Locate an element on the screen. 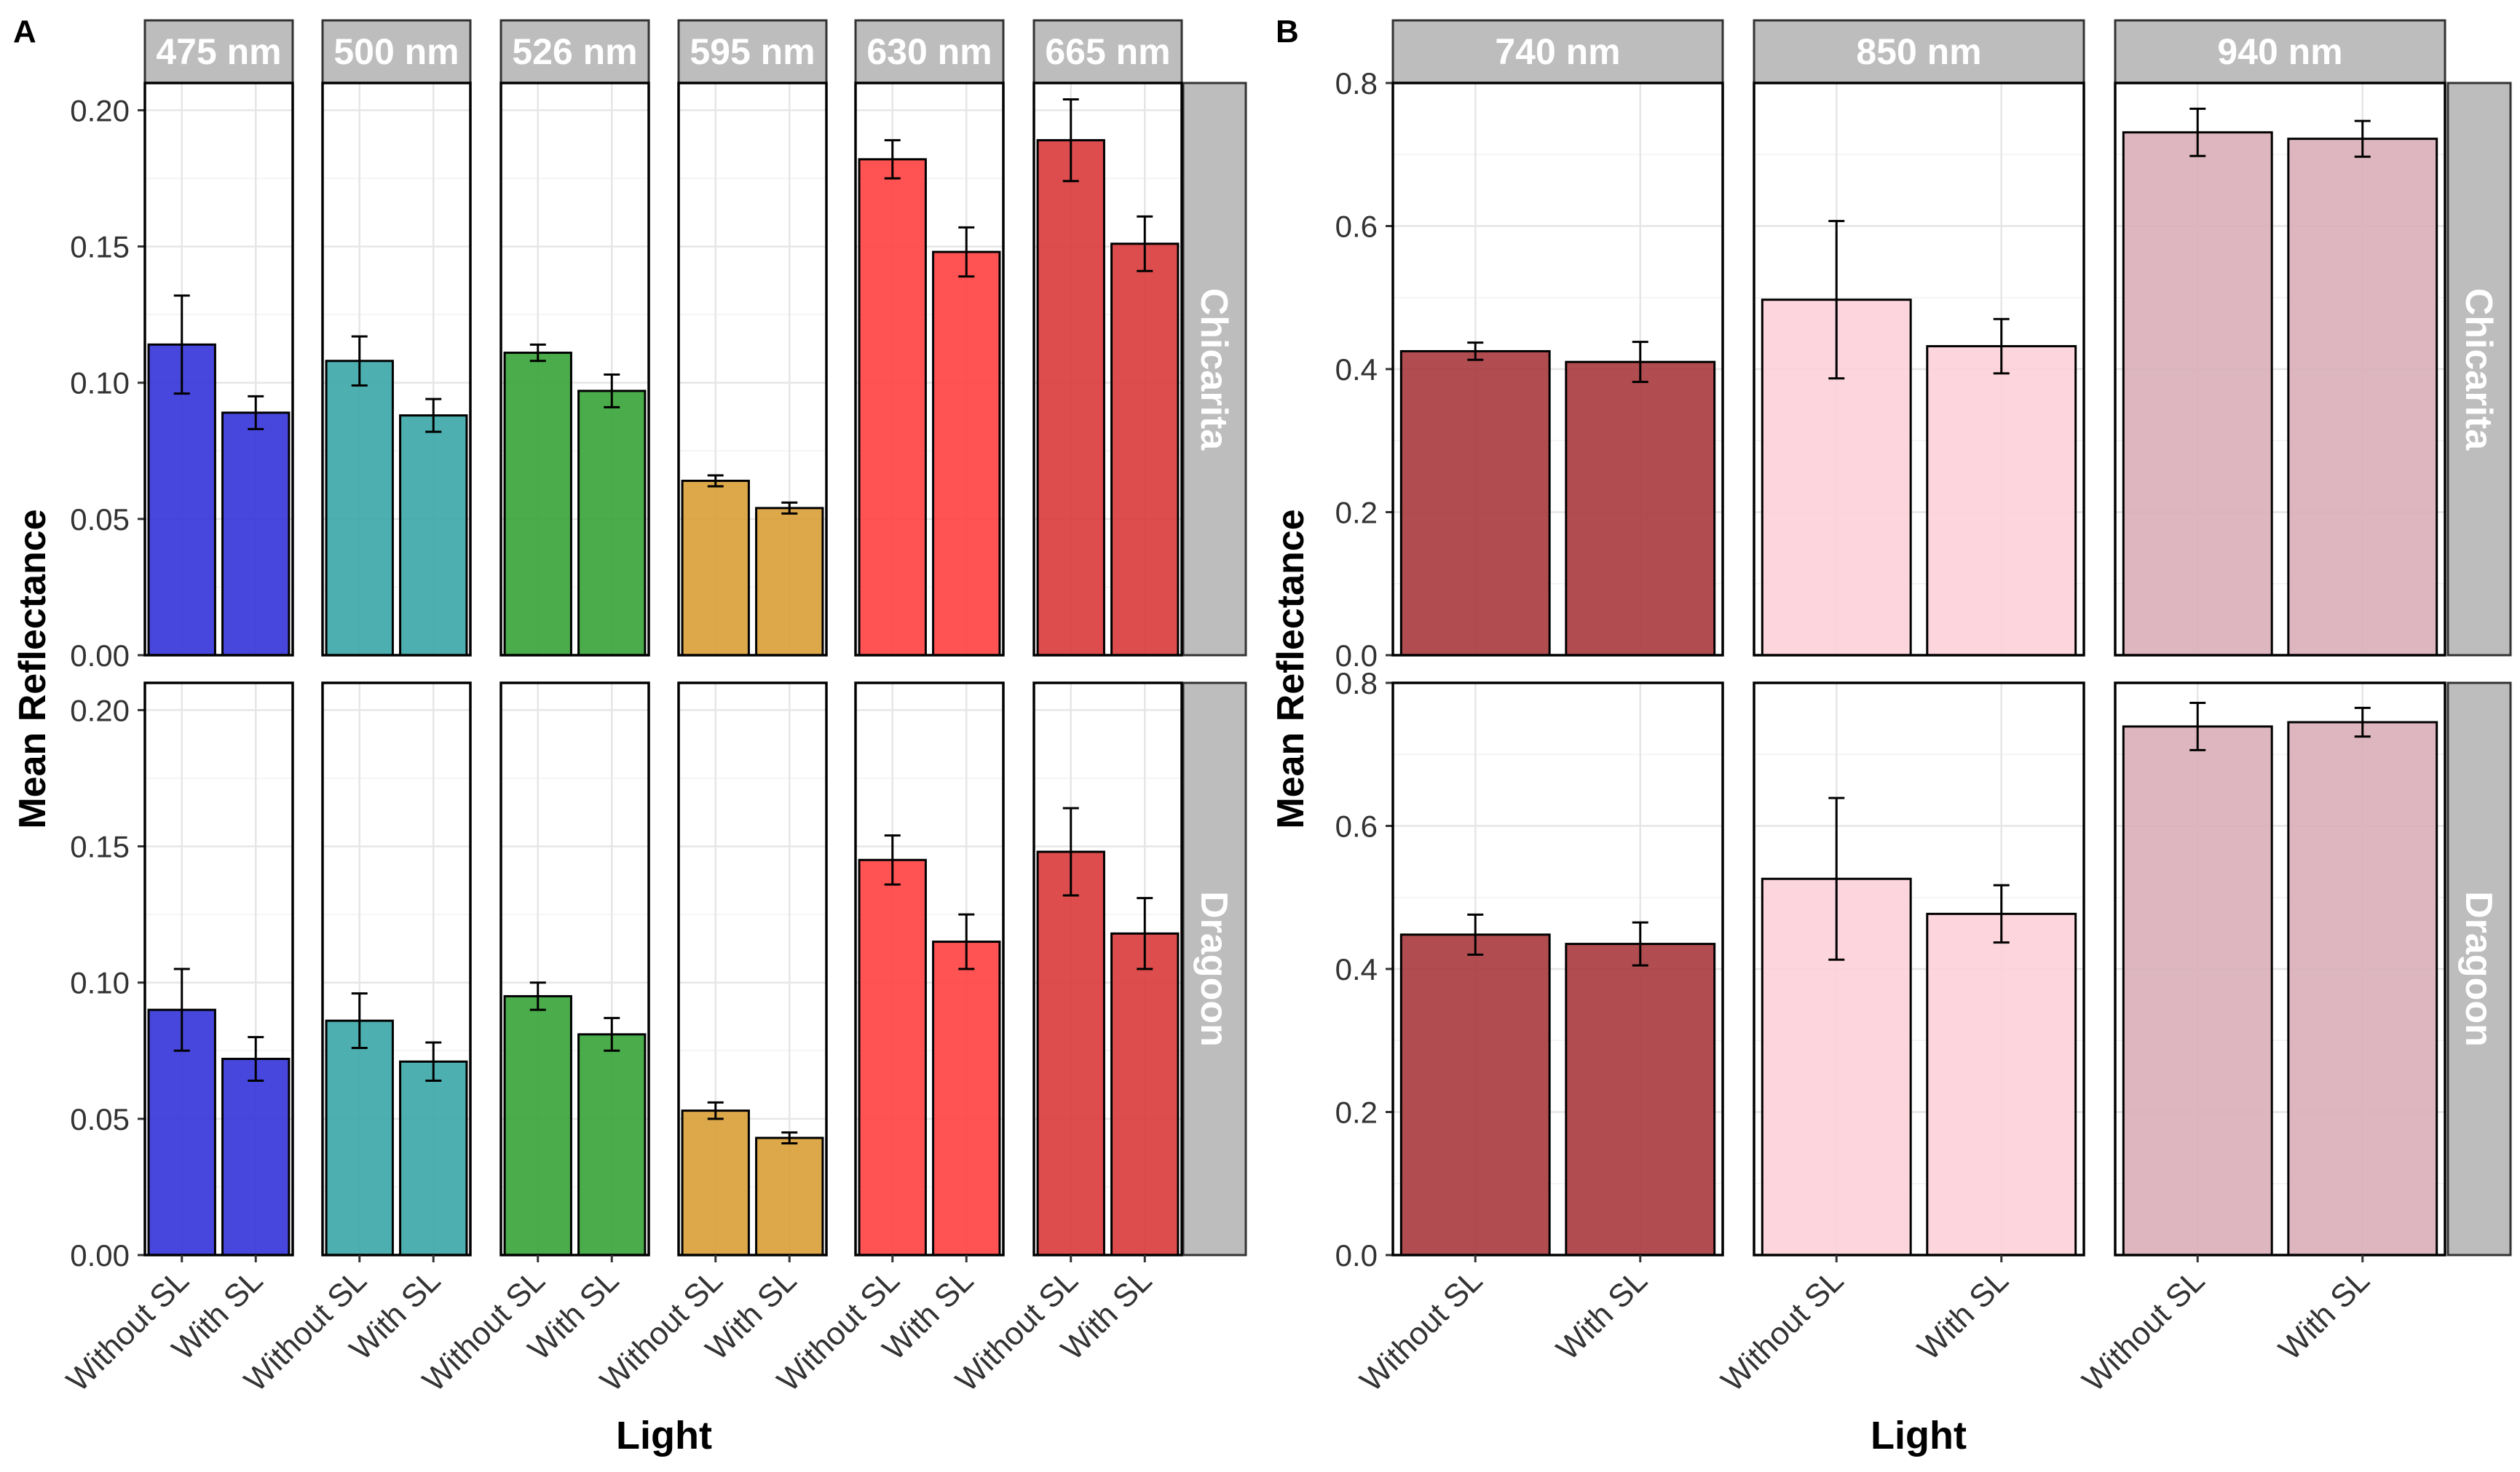 Image resolution: width=2520 pixels, height=1472 pixels. y-tick-label-1-2: 0.4 is located at coordinates (1356, 969).